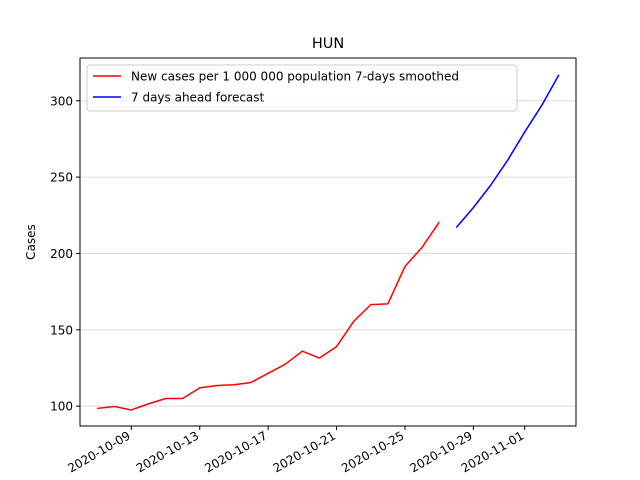  What do you see at coordinates (61, 178) in the screenshot?
I see `y-tick-label: 250` at bounding box center [61, 178].